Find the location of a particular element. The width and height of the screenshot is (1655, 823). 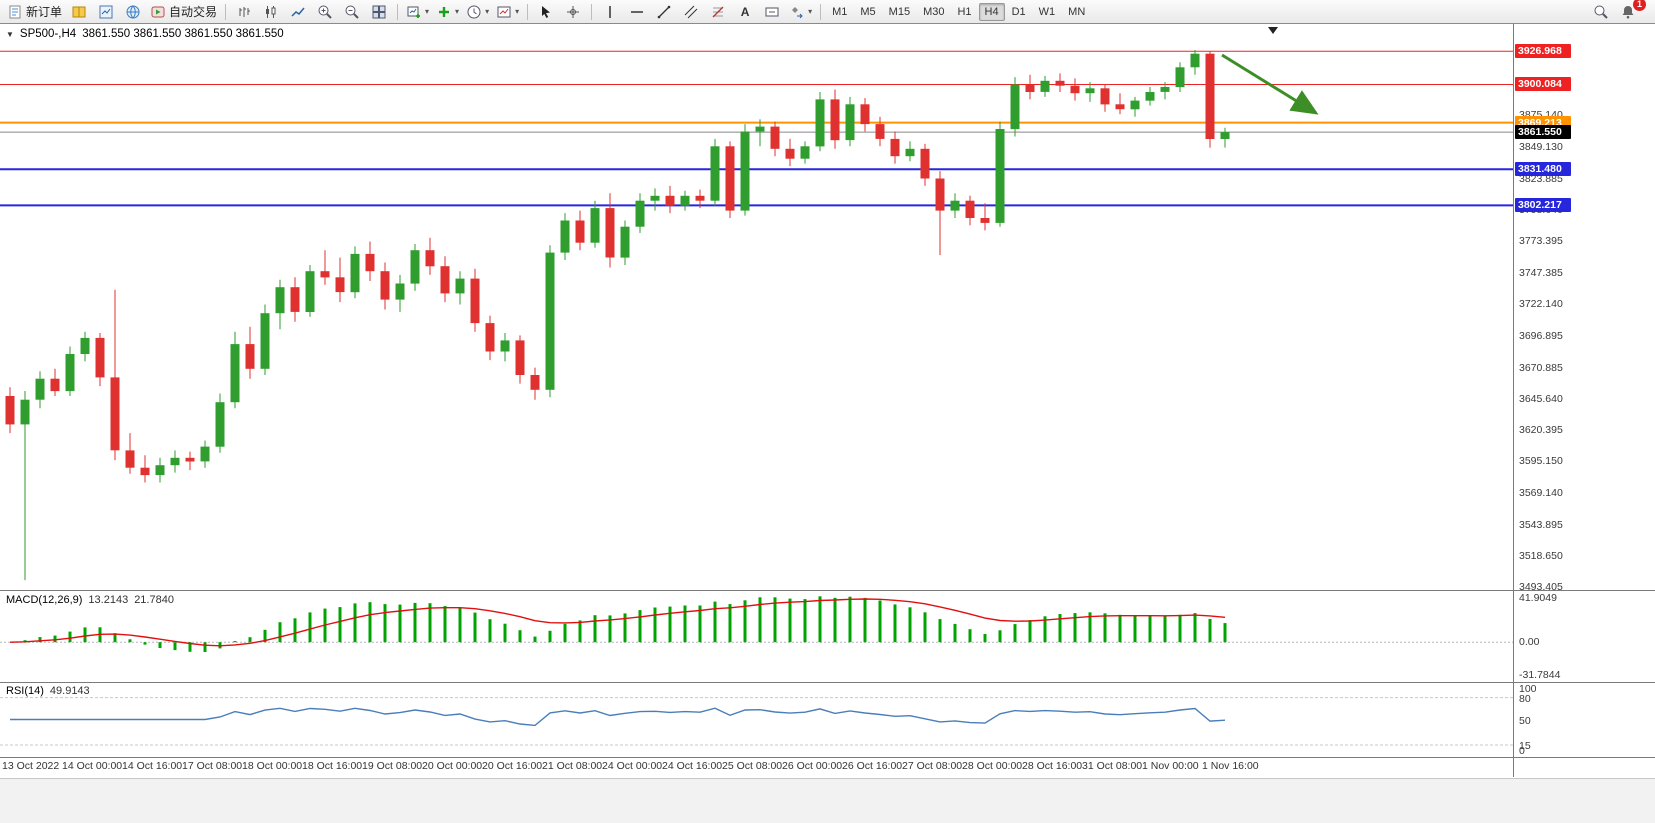

time-tick: 25 Oct 08:00 is located at coordinates (752, 766).